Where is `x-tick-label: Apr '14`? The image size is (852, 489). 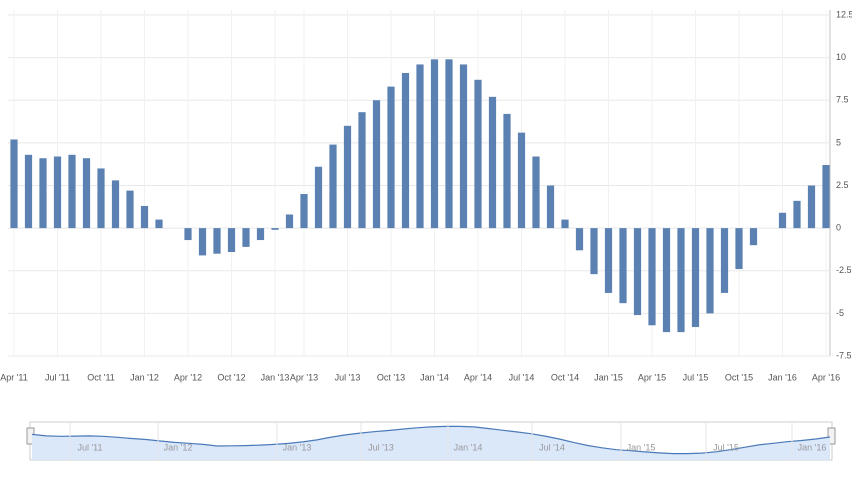 x-tick-label: Apr '14 is located at coordinates (478, 377).